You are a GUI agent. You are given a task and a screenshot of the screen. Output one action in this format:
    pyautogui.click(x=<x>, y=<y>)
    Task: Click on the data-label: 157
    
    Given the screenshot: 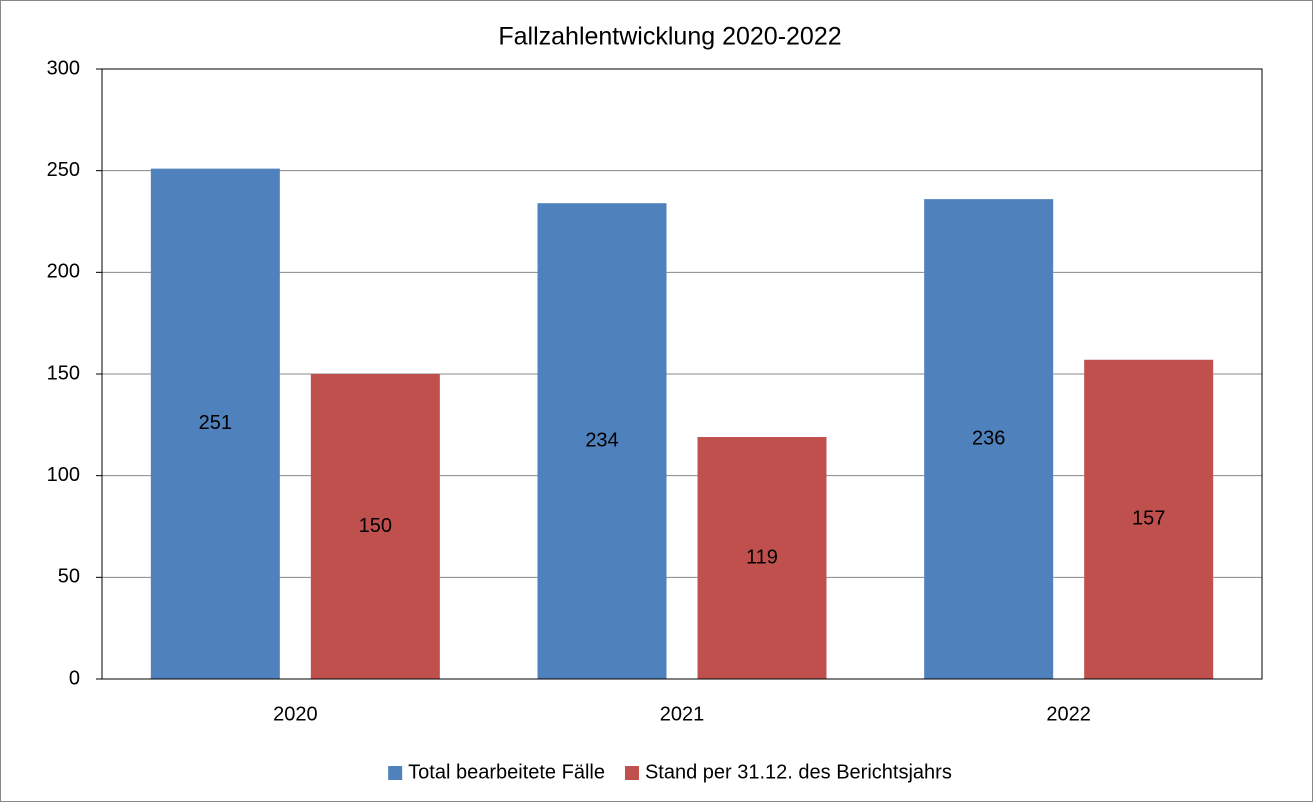 What is the action you would take?
    pyautogui.click(x=1148, y=519)
    